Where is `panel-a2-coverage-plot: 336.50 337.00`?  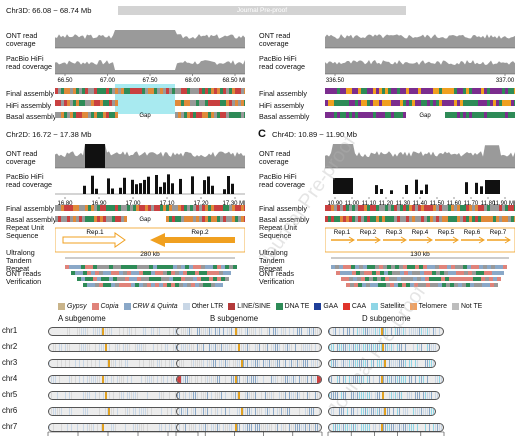
panel-a2-coverage-plot: 336.50 337.00 is located at coordinates (420, 59).